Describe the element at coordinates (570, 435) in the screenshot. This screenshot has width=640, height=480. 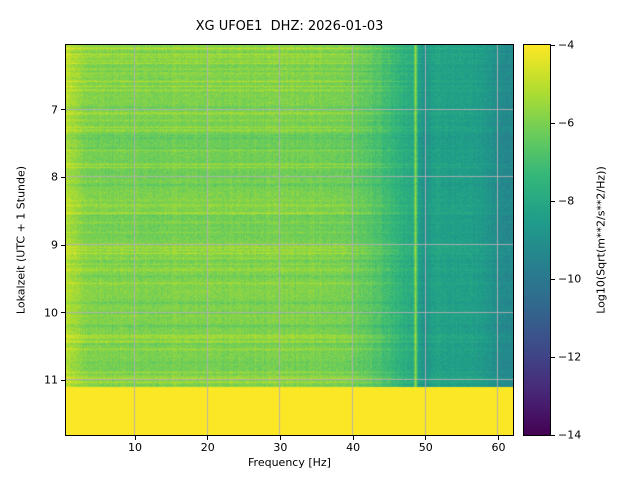
I see `colorbar-tick-label: −14` at that location.